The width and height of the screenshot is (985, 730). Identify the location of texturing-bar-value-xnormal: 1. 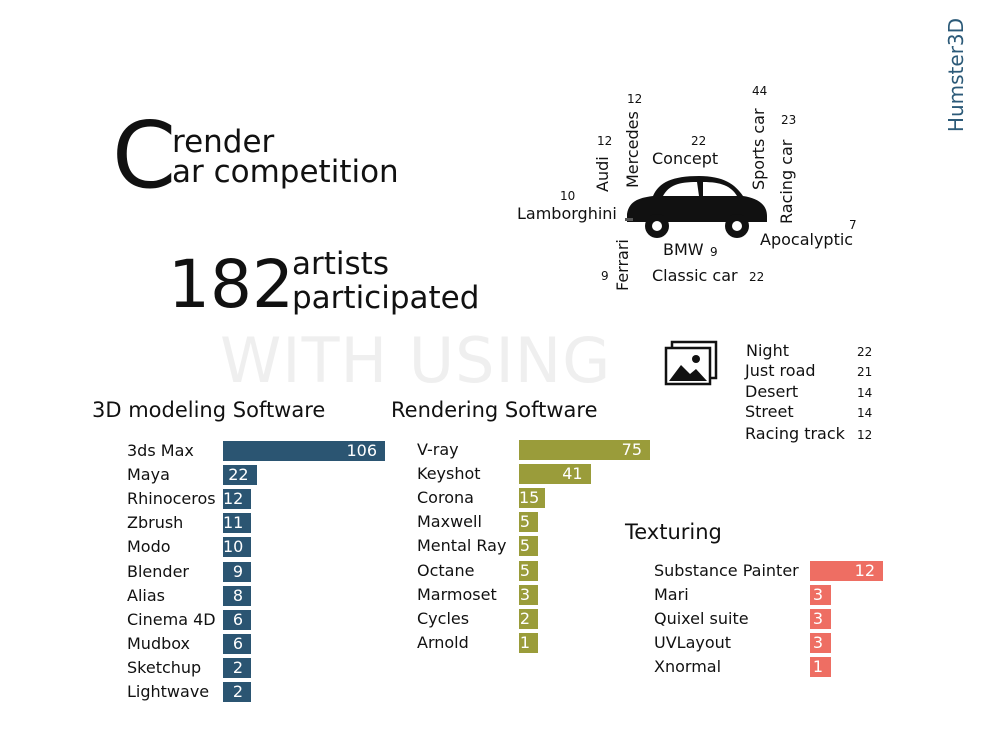
(817, 667).